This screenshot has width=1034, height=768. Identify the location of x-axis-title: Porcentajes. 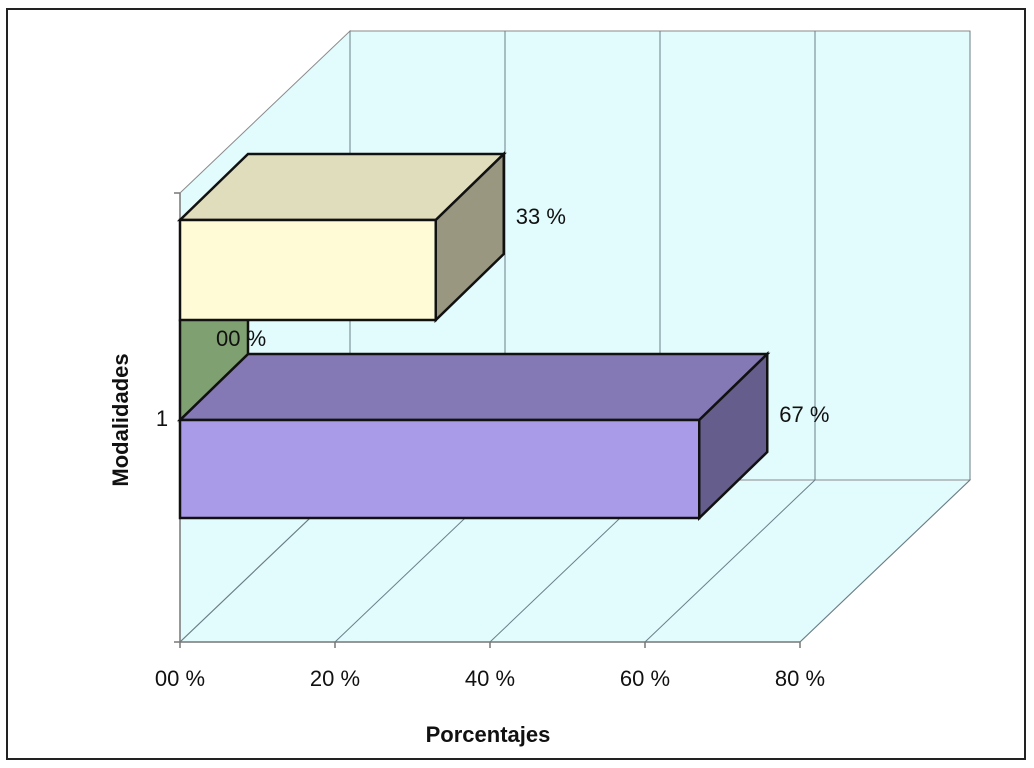
(488, 734).